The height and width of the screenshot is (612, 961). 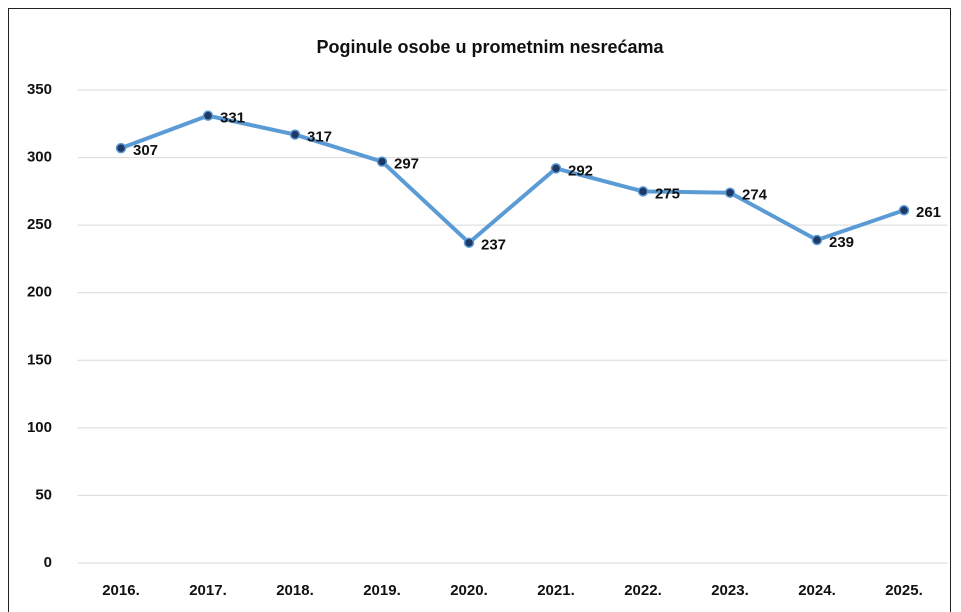 What do you see at coordinates (39, 359) in the screenshot?
I see `y-tick-label: 150` at bounding box center [39, 359].